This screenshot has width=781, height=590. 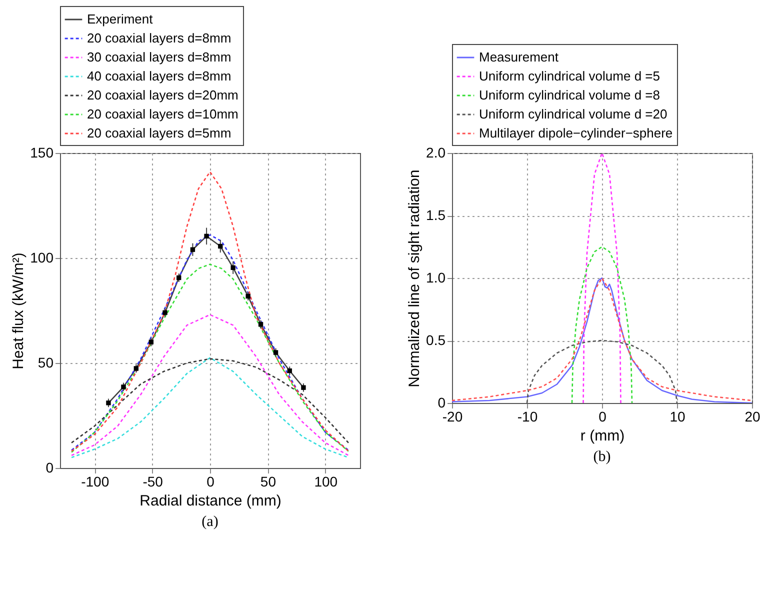 I want to click on x-tick-label: 50, so click(x=268, y=482).